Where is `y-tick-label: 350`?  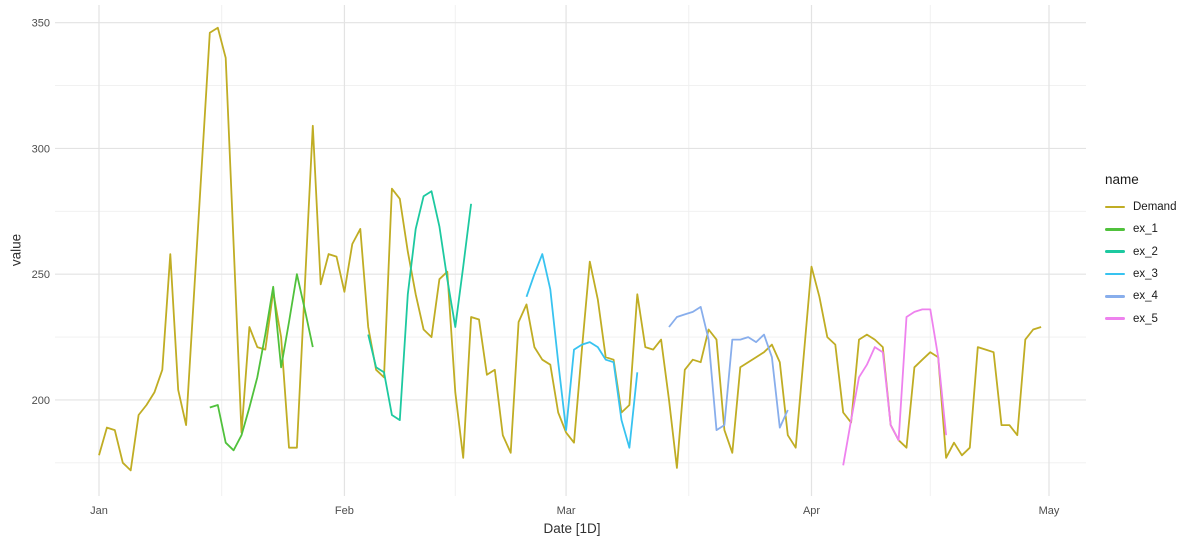
y-tick-label: 350 is located at coordinates (41, 24).